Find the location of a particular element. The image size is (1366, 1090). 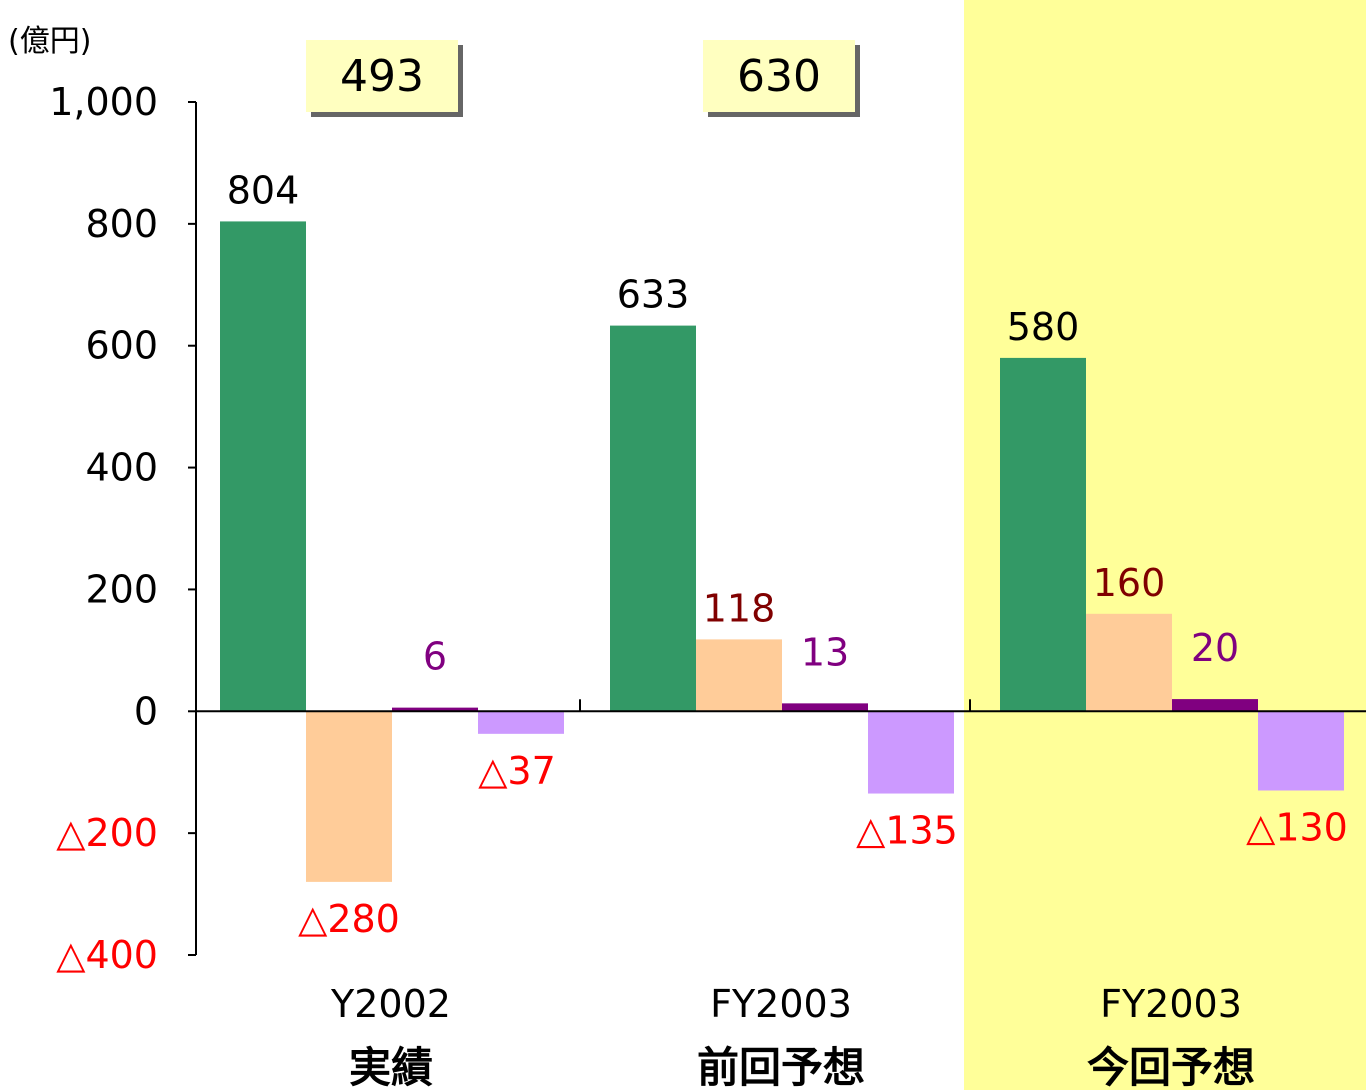

total-box-y2002: 493 is located at coordinates (382, 76).